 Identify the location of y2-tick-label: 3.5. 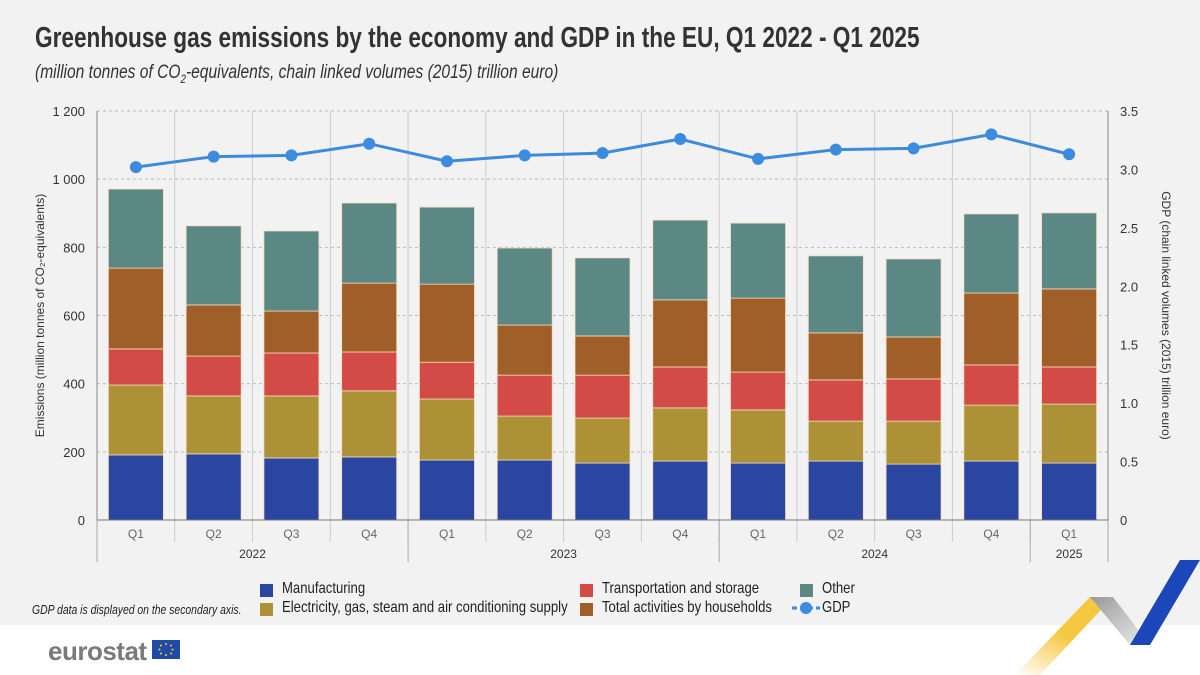
(1129, 111).